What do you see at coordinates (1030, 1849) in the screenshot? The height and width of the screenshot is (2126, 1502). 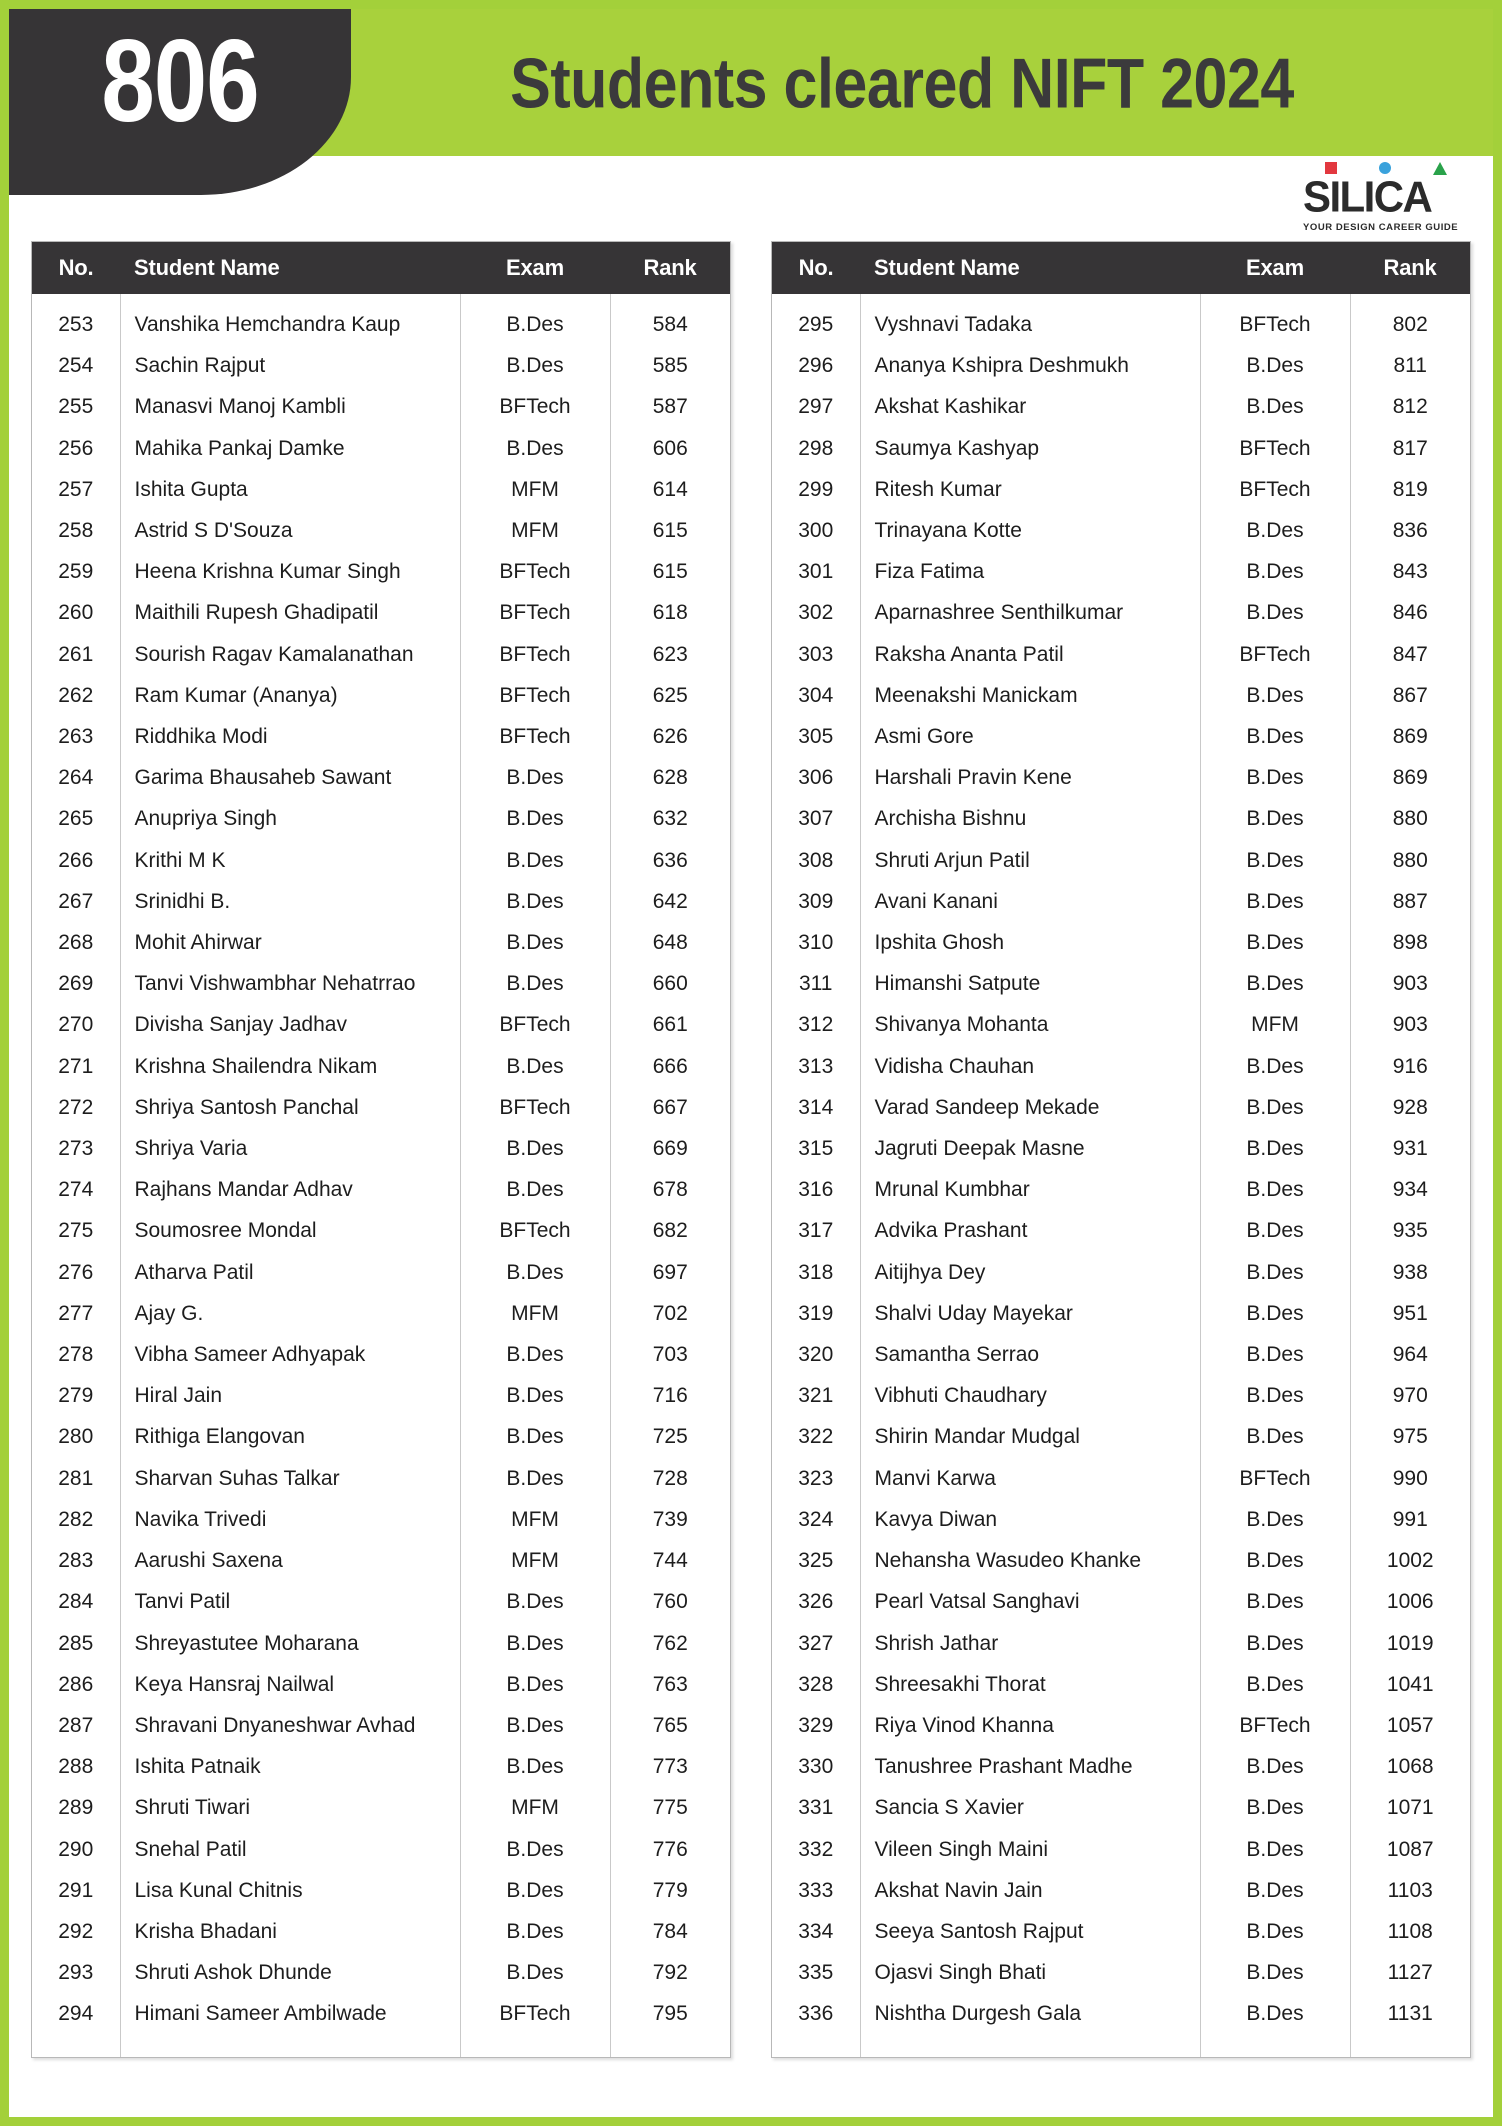 I see `cell-student-name: Vileen Singh Maini` at bounding box center [1030, 1849].